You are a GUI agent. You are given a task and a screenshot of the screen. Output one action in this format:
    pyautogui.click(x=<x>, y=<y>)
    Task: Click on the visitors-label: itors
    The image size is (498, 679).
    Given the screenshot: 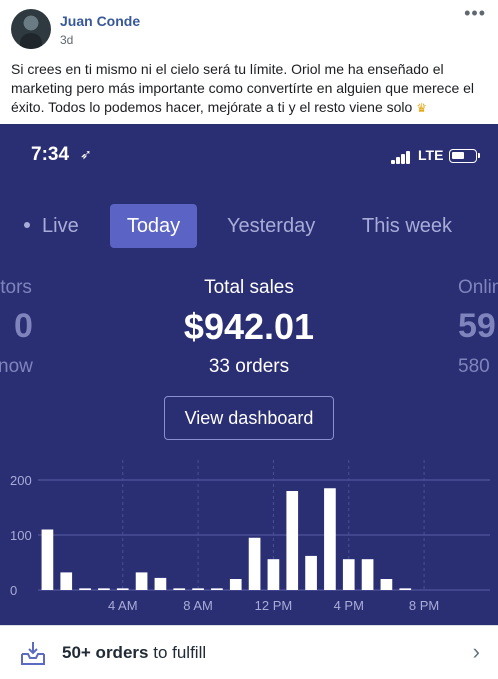 What is the action you would take?
    pyautogui.click(x=16, y=287)
    